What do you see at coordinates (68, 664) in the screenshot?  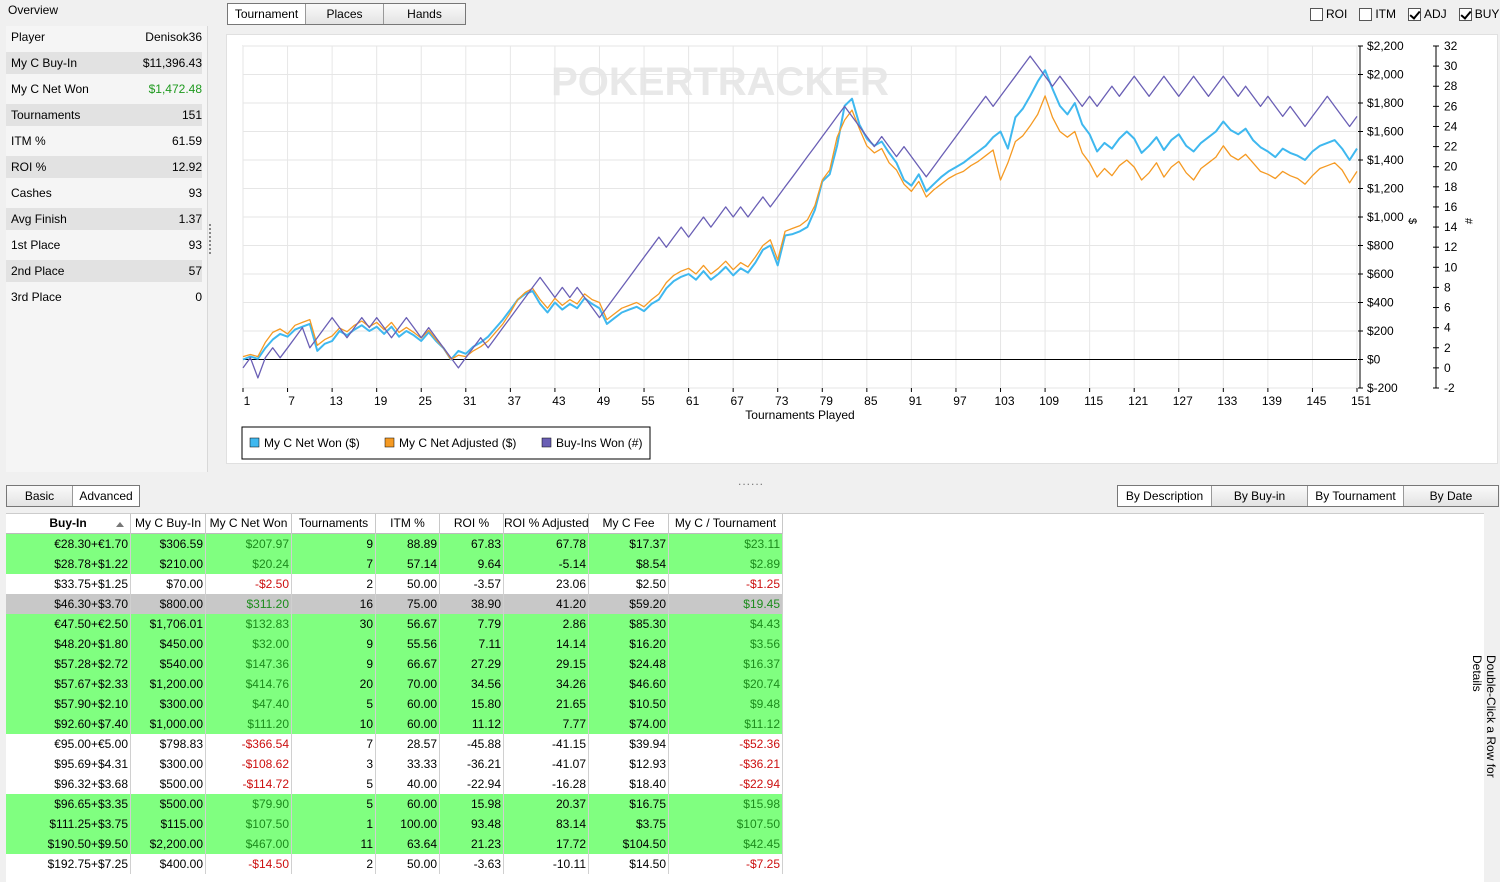 I see `table-cell: $57.28+$2.72` at bounding box center [68, 664].